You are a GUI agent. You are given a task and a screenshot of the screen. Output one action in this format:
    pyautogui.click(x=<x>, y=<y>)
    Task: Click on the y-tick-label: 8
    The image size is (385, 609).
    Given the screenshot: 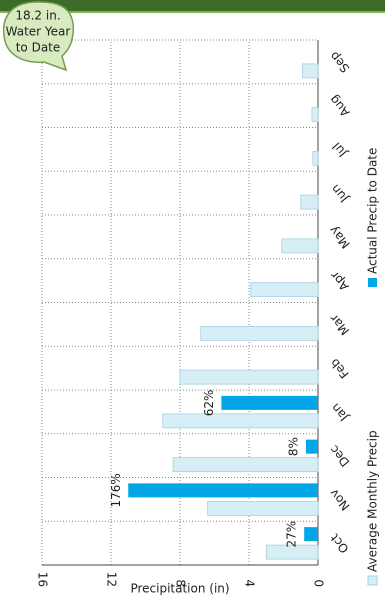 What is the action you would take?
    pyautogui.click(x=181, y=583)
    